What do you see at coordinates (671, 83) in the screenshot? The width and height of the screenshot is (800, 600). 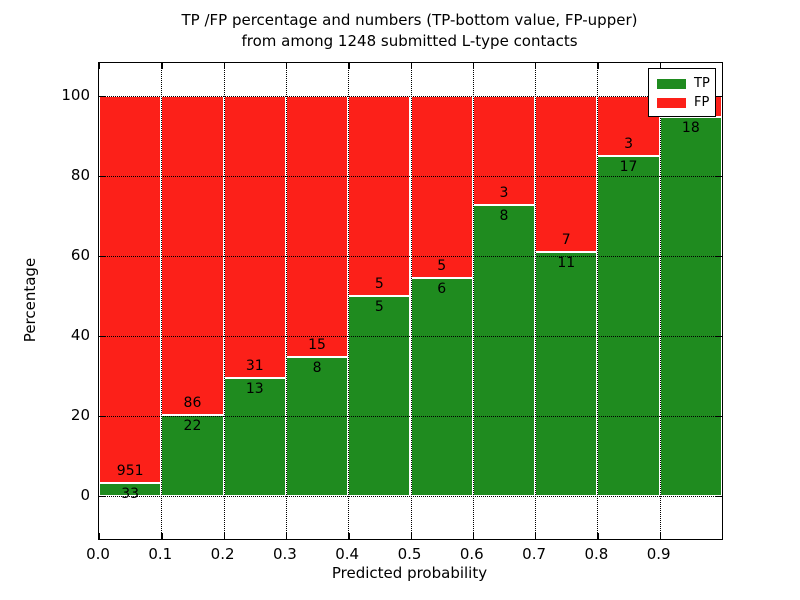 I see `legend-swatch-tp` at bounding box center [671, 83].